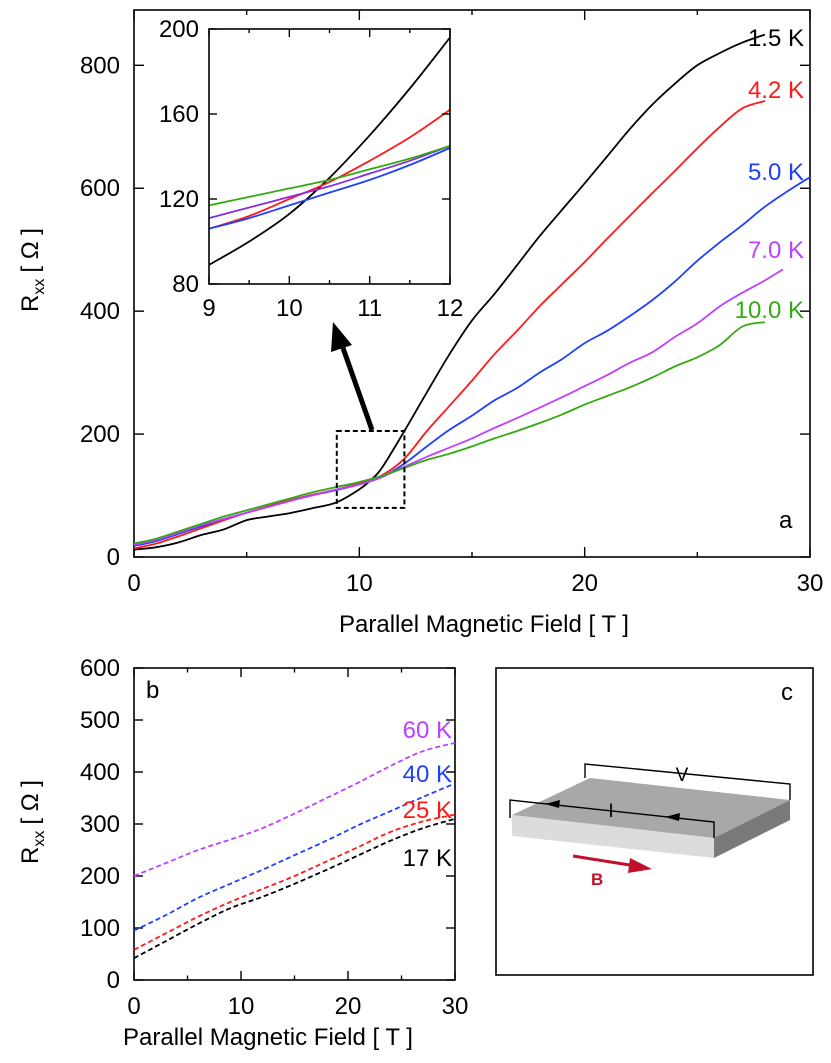 Image resolution: width=831 pixels, height=1063 pixels. I want to click on panel-a-series-labels: 1.5 K 4.2 K 5.0 K 7.0 K 10.0 K, so click(769, 174).